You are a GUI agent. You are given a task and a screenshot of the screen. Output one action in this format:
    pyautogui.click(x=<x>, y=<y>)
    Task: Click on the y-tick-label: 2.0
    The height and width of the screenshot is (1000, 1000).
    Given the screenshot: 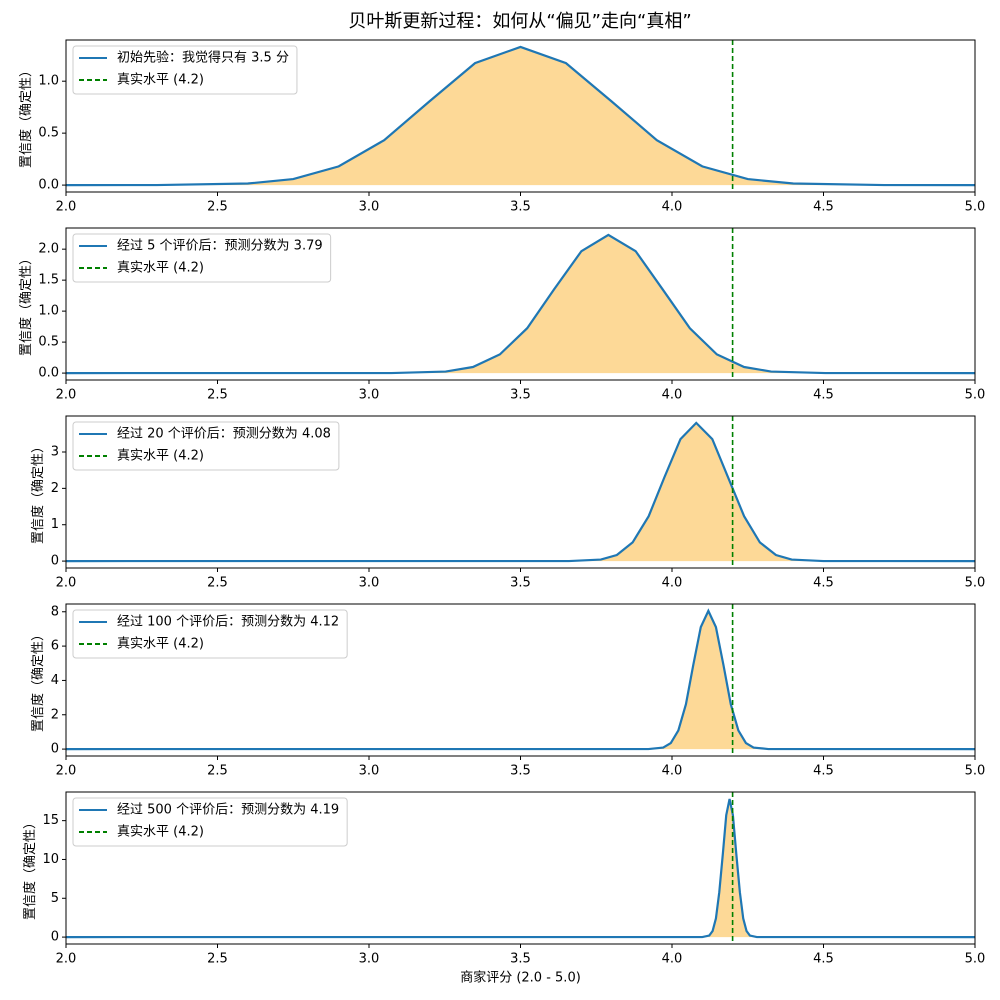 What is the action you would take?
    pyautogui.click(x=48, y=249)
    